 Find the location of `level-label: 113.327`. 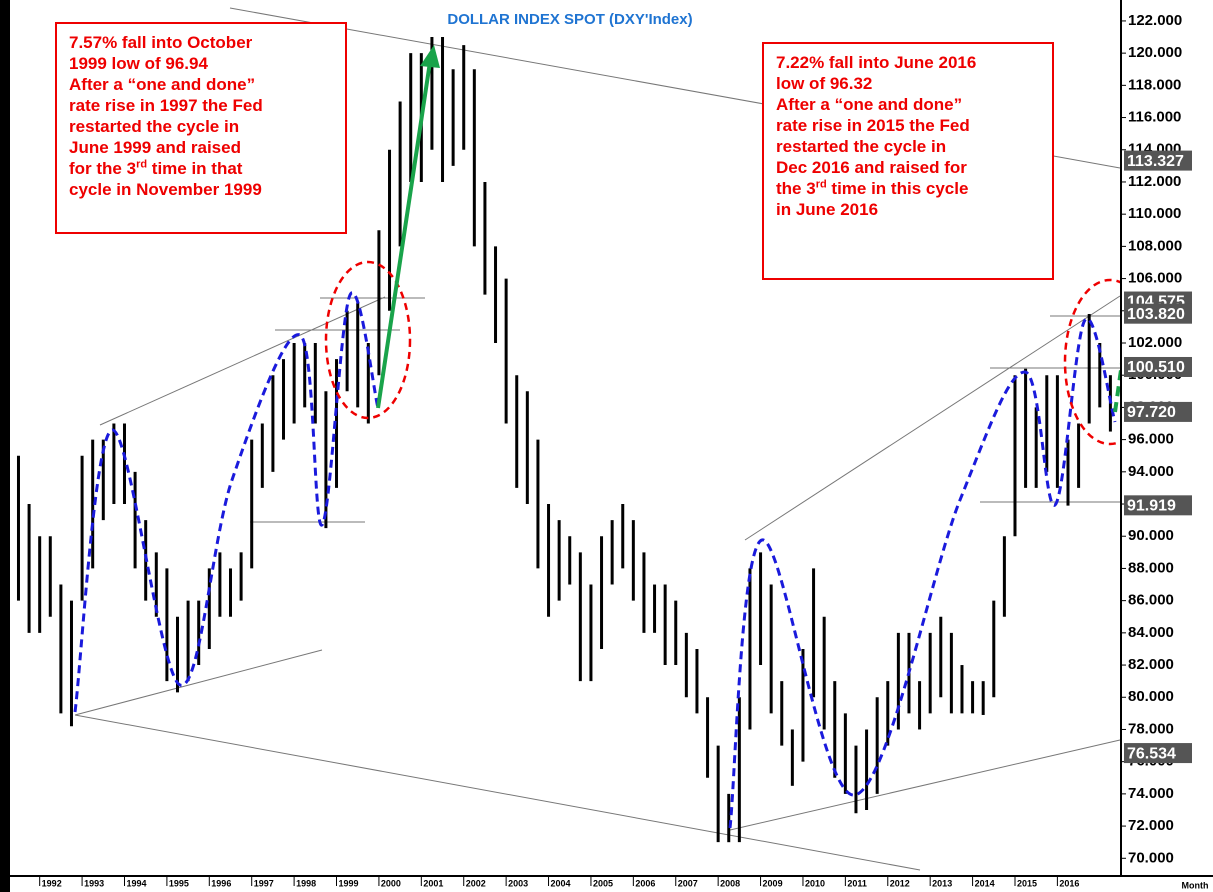

level-label: 113.327 is located at coordinates (1155, 161).